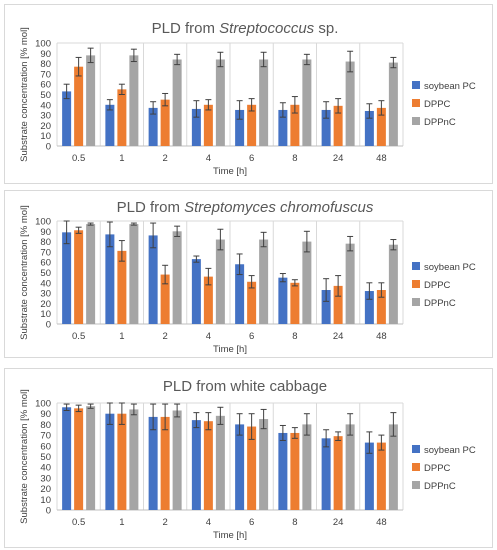 This screenshot has width=497, height=550. Describe the element at coordinates (164, 336) in the screenshot. I see `x-tick-label: 2` at that location.